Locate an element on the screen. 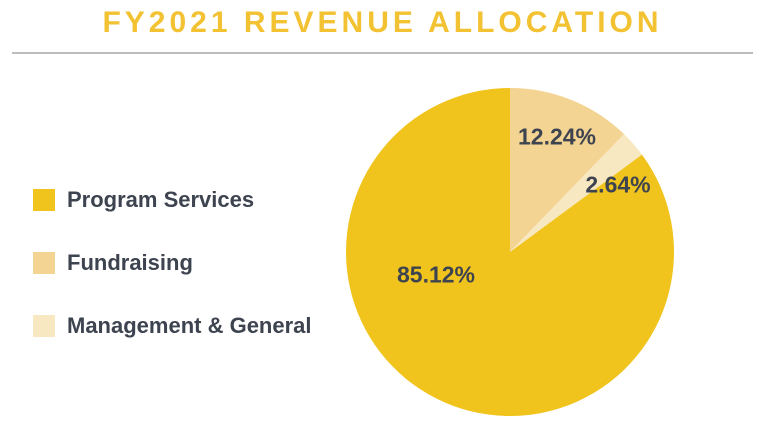 This screenshot has height=438, width=765. legend-item-management-general: Management & General is located at coordinates (183, 325).